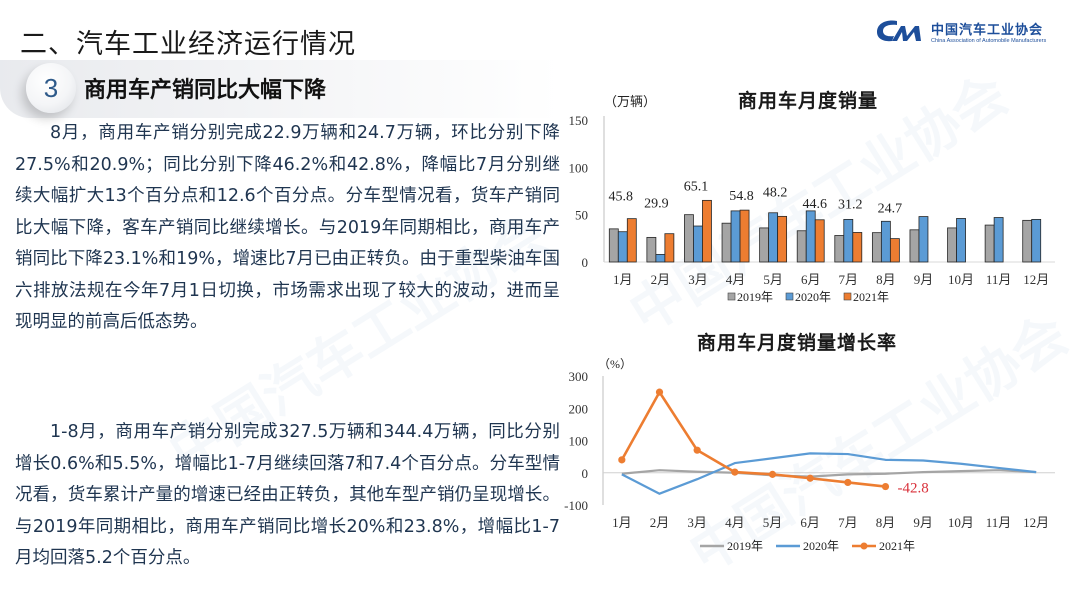 The width and height of the screenshot is (1080, 604). Describe the element at coordinates (188, 44) in the screenshot. I see `slide-title: 二、汽车工业经济运行情况` at that location.